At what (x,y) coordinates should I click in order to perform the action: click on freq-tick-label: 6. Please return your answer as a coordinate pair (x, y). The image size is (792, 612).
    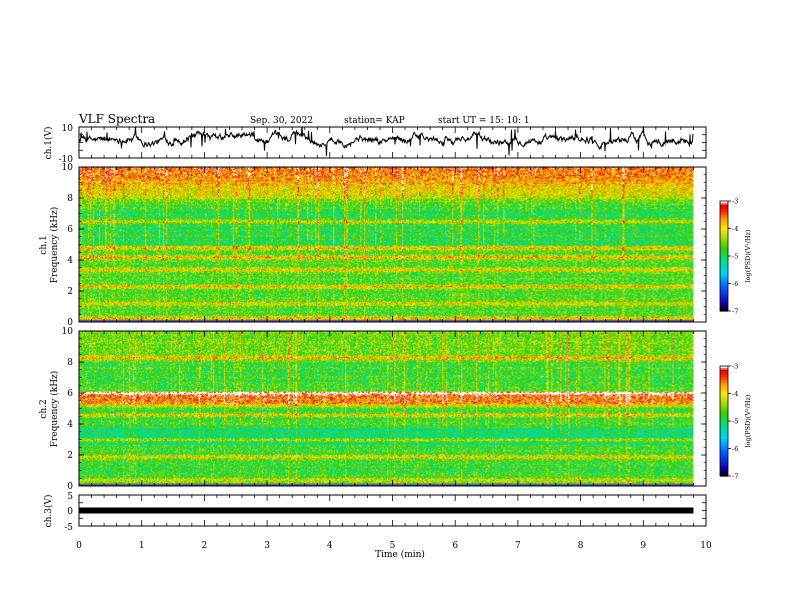
    Looking at the image, I should click on (70, 394).